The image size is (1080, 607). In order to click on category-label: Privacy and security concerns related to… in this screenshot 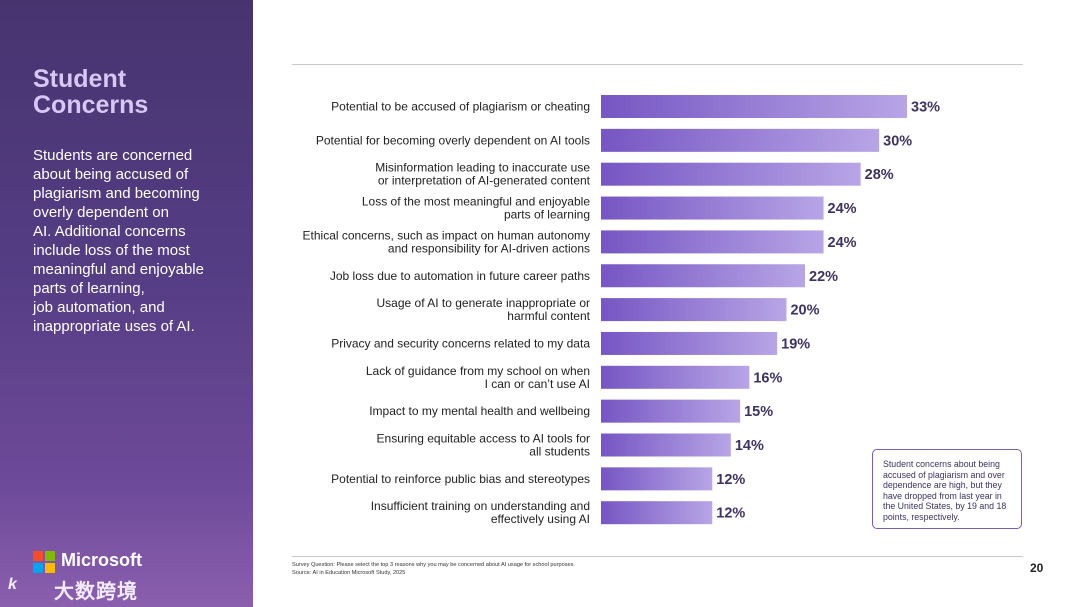, I will do `click(460, 343)`.